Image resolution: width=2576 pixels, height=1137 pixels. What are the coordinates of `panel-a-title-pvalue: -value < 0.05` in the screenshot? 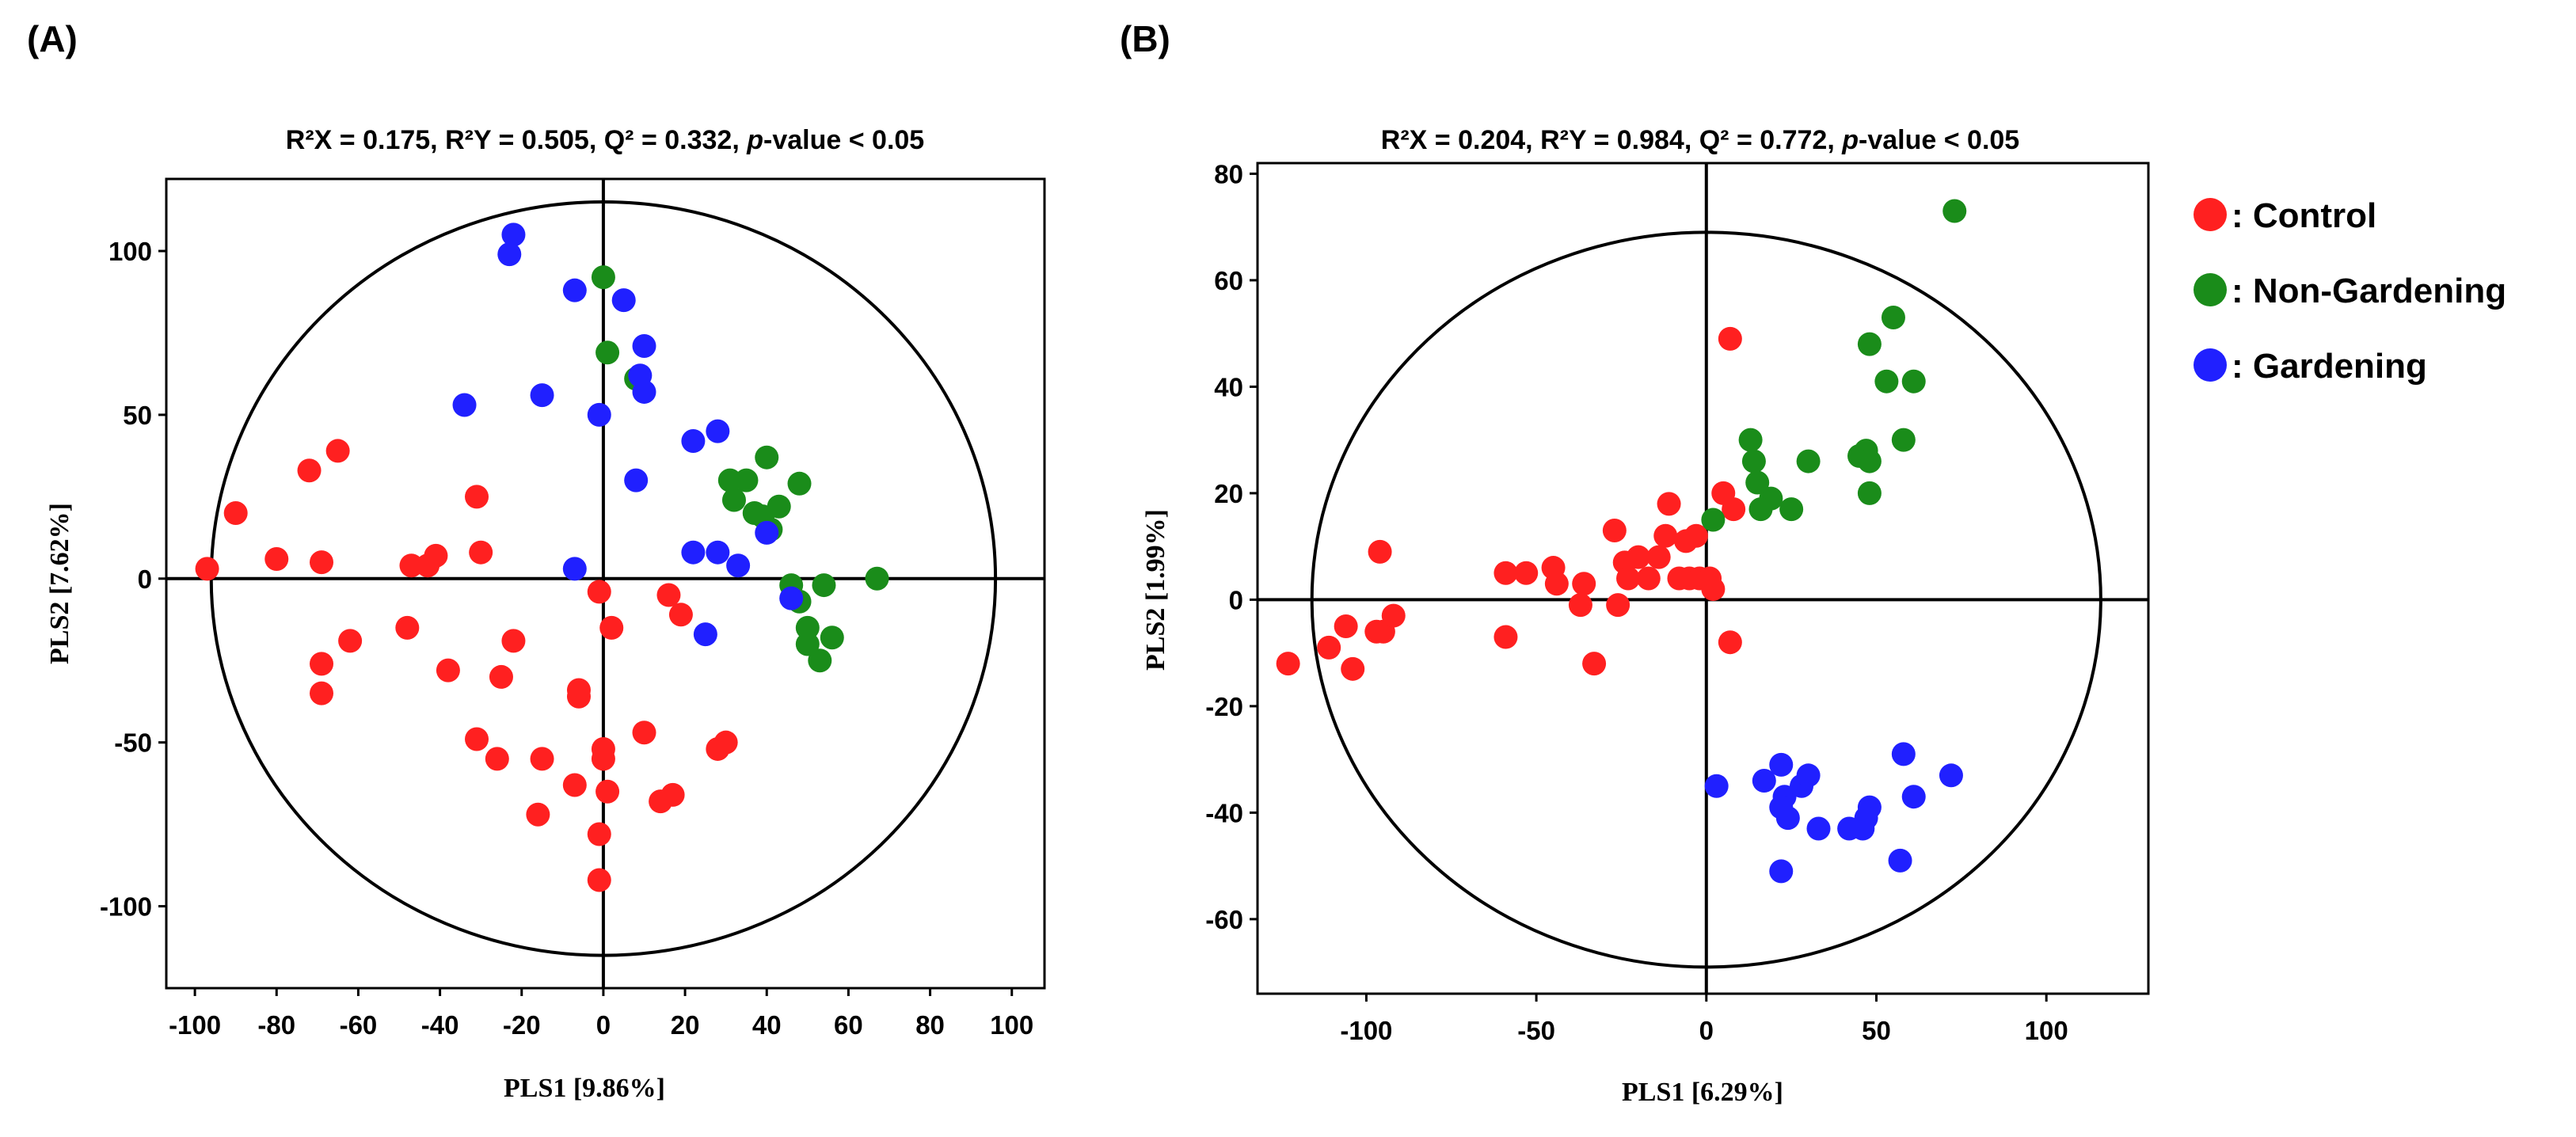 It's located at (843, 140).